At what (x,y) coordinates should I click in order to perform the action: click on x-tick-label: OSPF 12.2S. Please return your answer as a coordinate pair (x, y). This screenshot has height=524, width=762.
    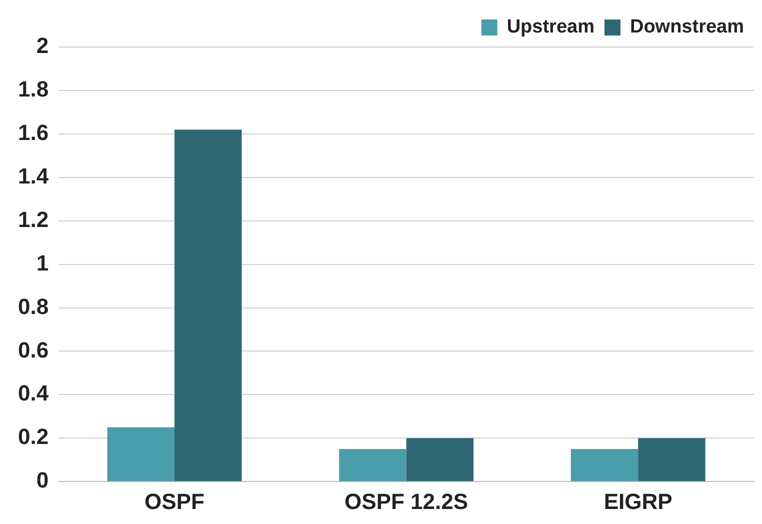
    Looking at the image, I should click on (406, 501).